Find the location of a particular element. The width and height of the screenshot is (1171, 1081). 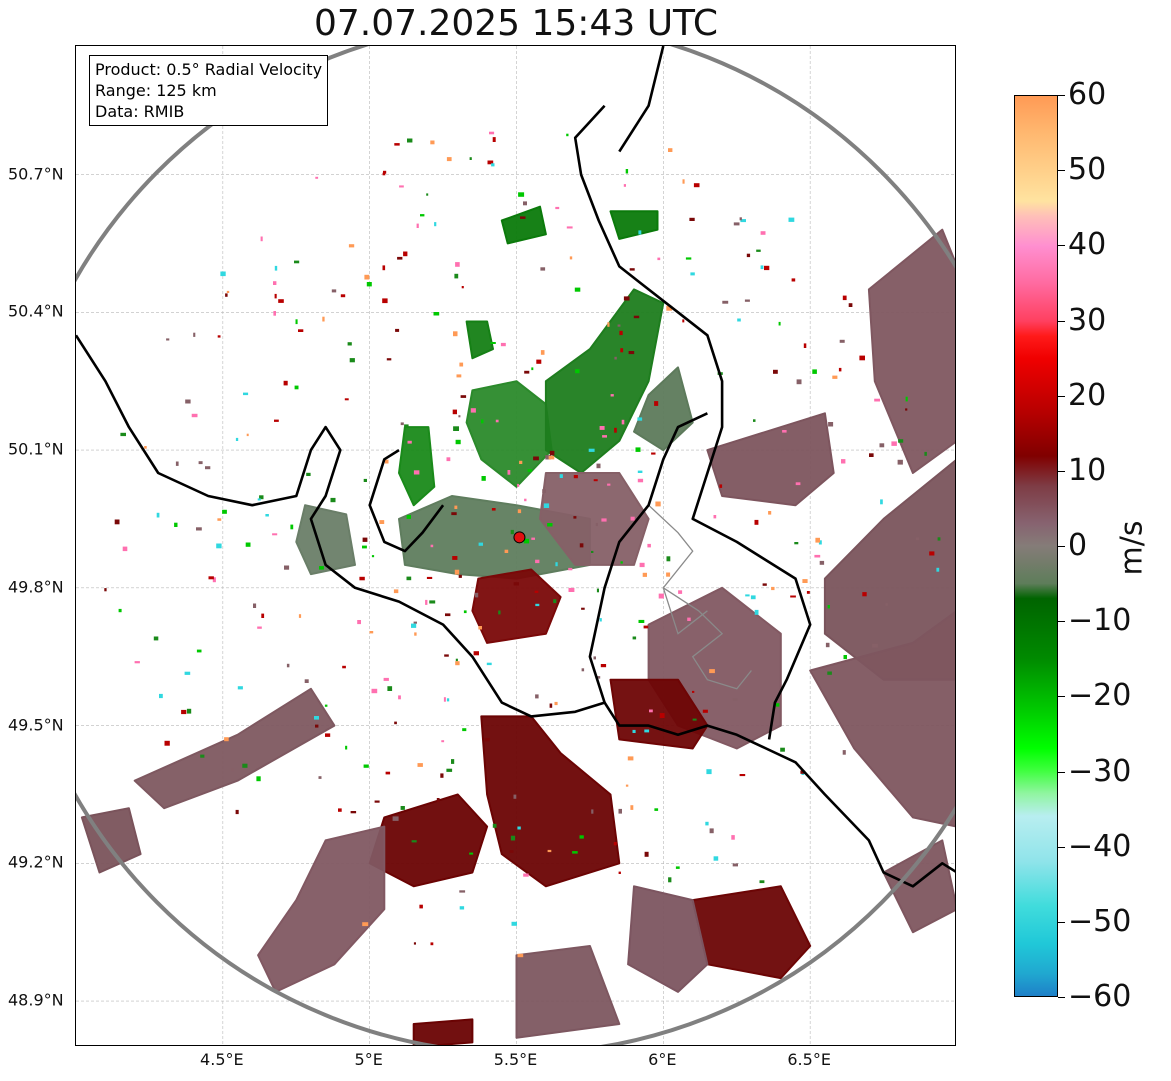

product-label: Product: 0.5° Radial Velocity is located at coordinates (209, 69).